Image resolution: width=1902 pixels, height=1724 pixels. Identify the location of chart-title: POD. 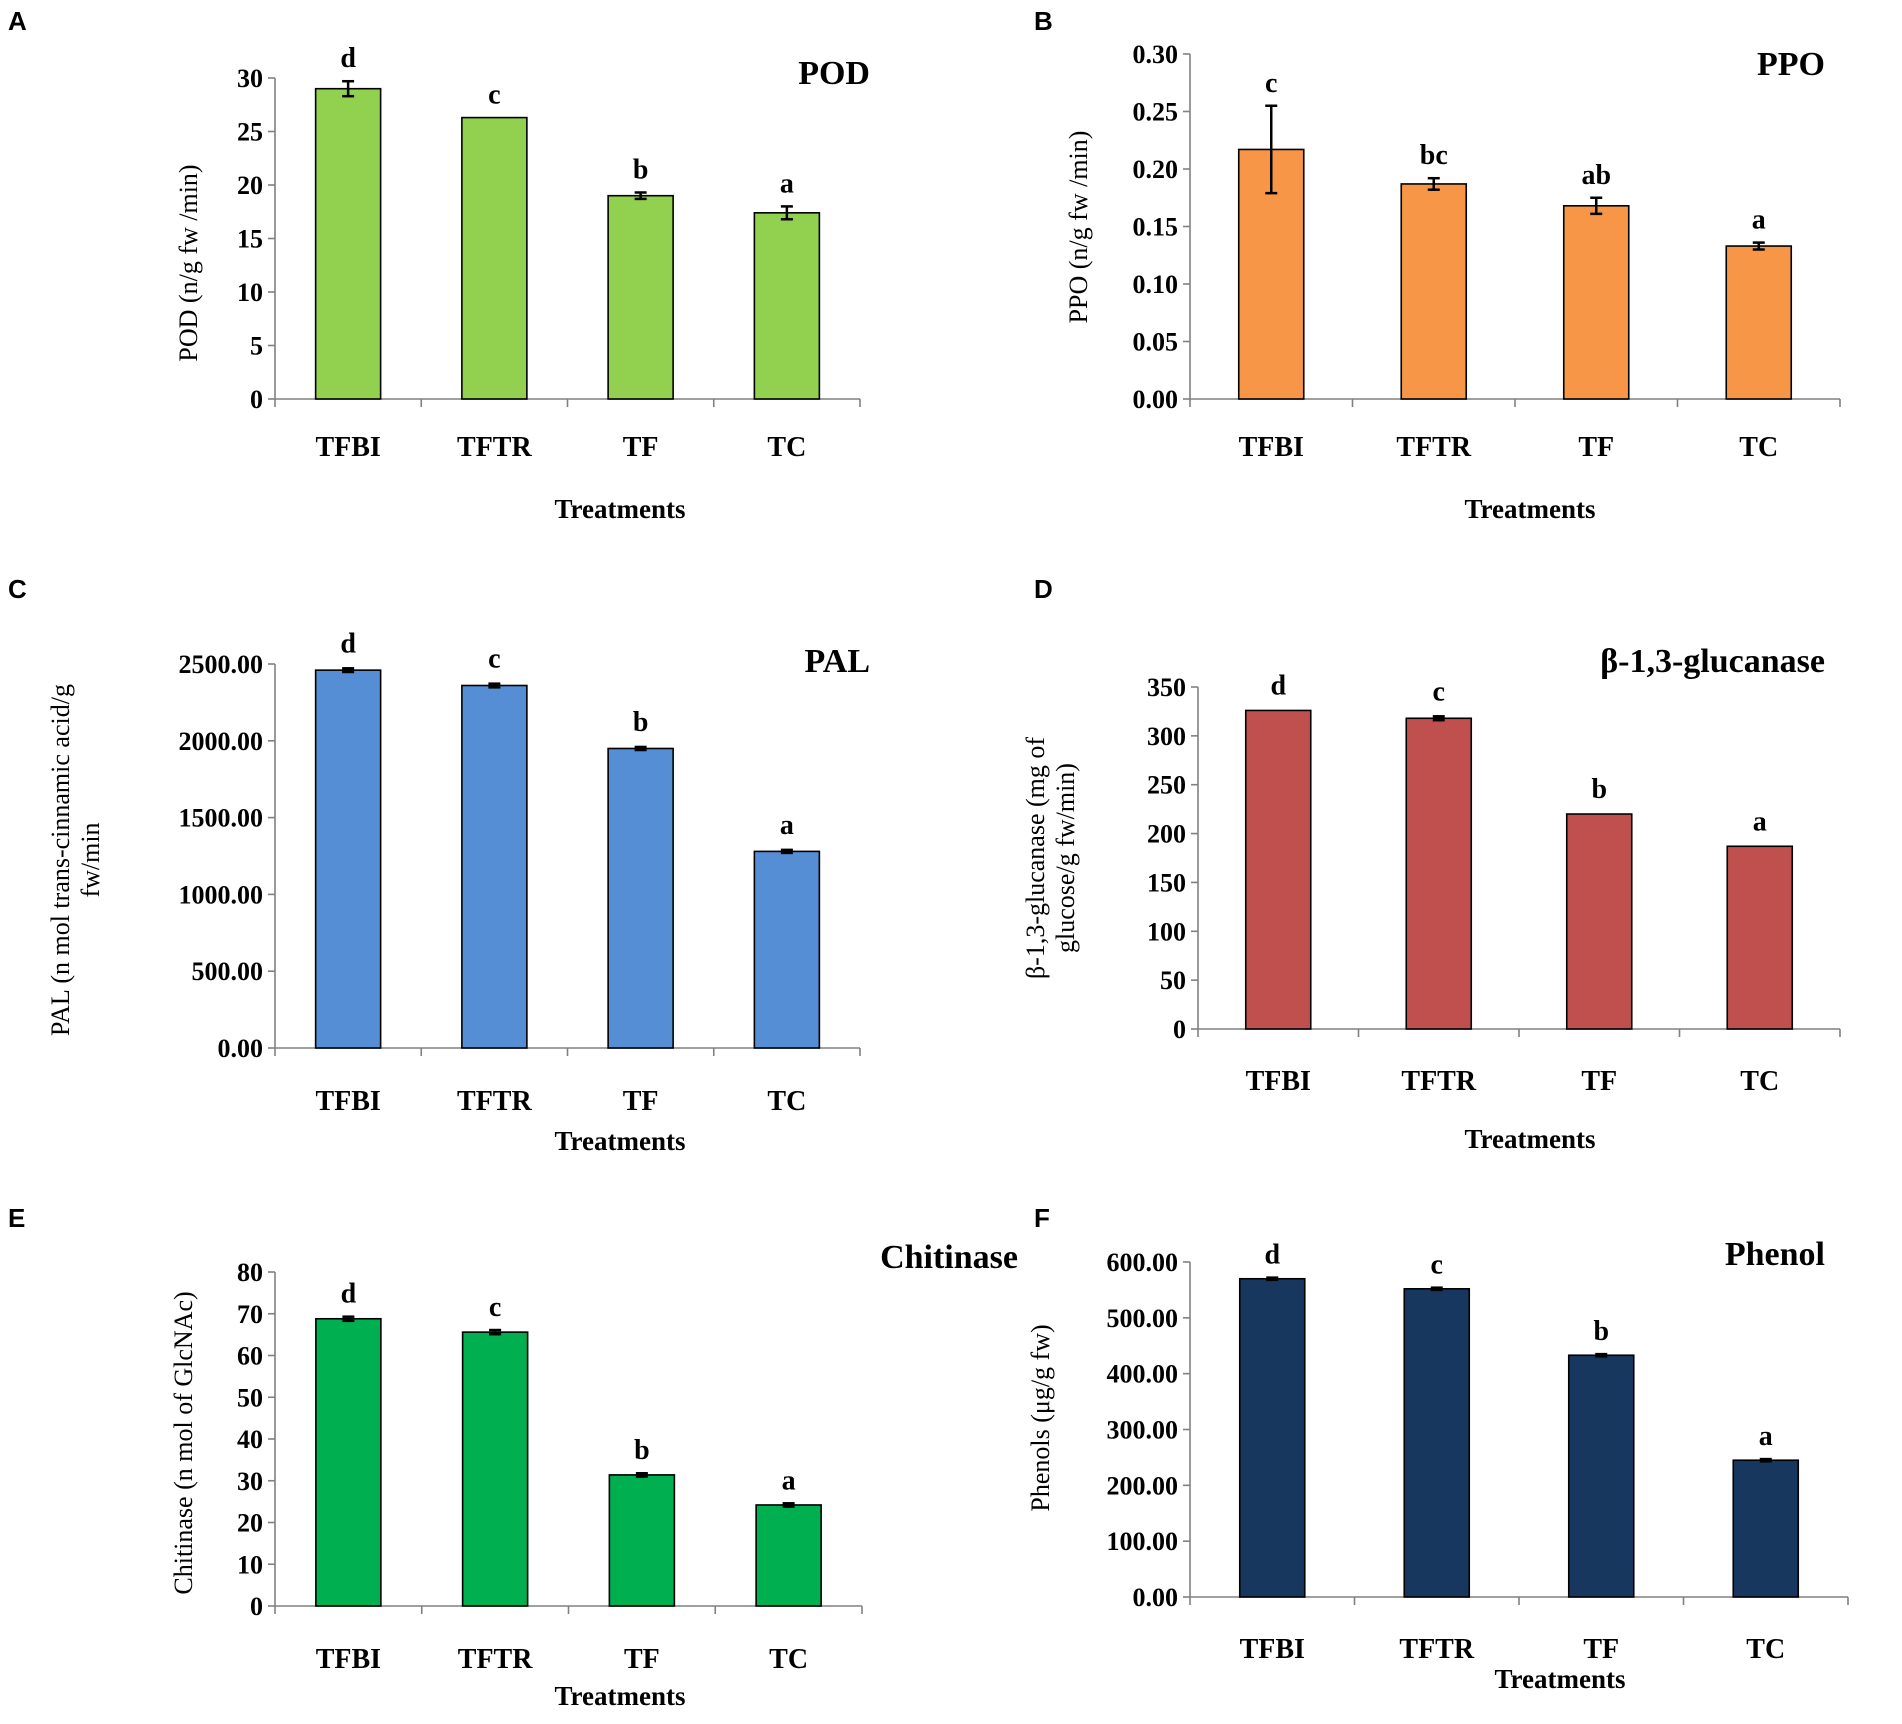
(834, 73).